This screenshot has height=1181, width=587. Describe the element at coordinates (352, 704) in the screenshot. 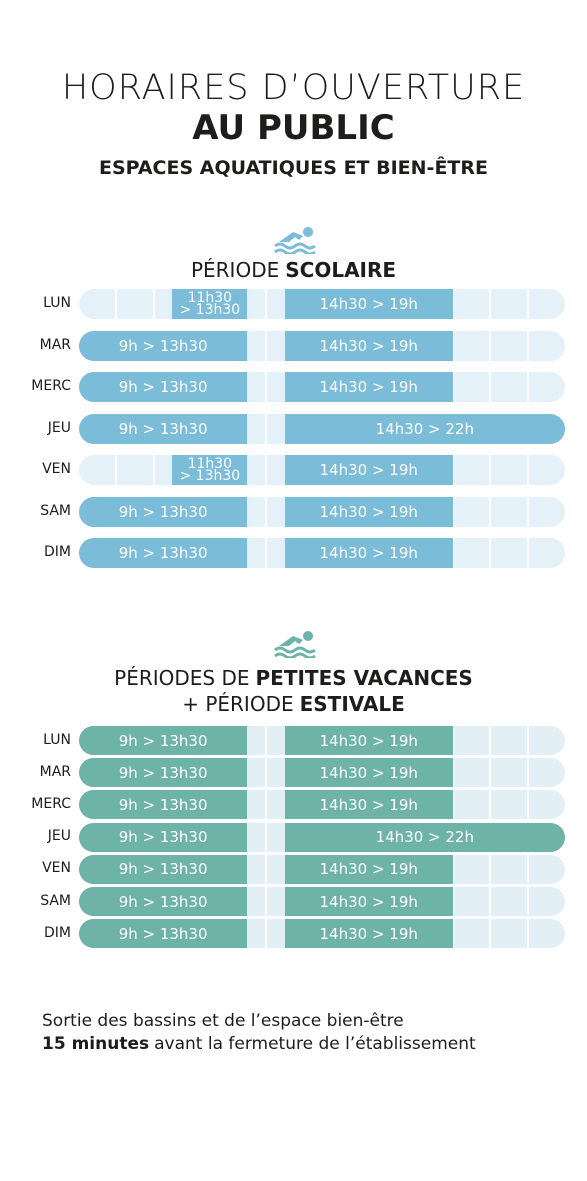

I see `section-title-bold: ESTIVALE` at that location.